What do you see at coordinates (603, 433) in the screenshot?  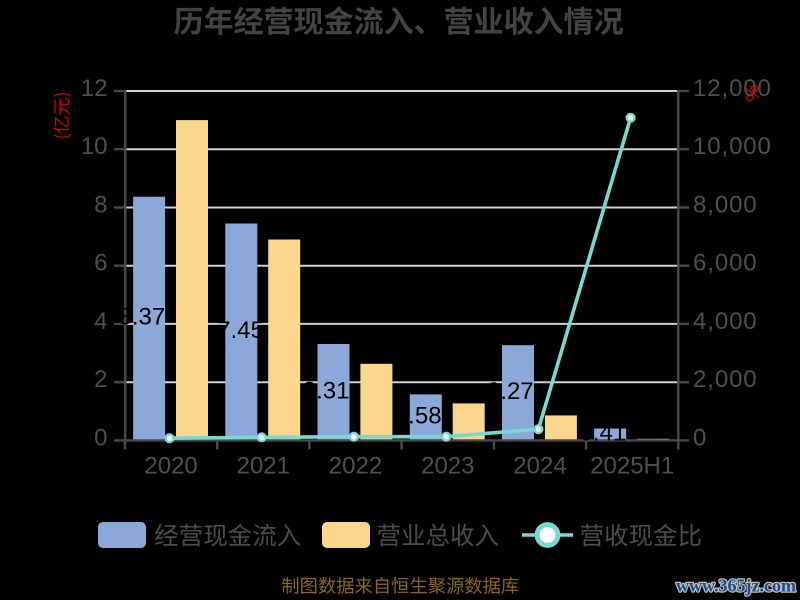 I see `svg-text: 0.41` at bounding box center [603, 433].